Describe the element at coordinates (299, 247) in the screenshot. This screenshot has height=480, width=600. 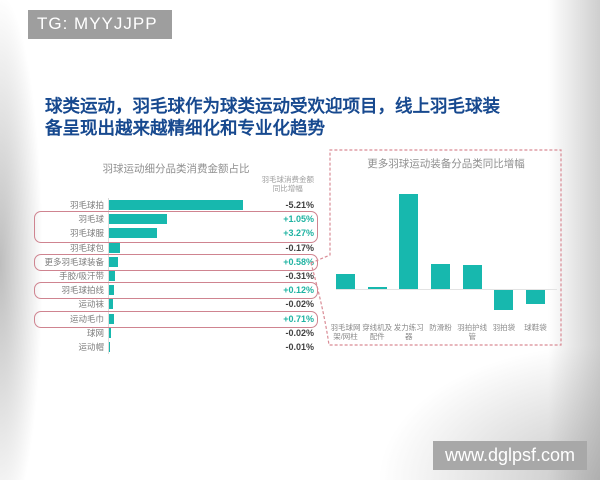
I see `yoy-value: -0.17%` at that location.